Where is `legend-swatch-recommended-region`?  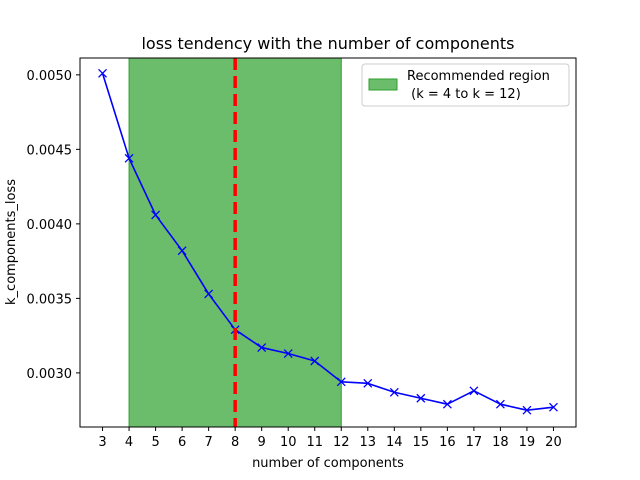 legend-swatch-recommended-region is located at coordinates (383, 84).